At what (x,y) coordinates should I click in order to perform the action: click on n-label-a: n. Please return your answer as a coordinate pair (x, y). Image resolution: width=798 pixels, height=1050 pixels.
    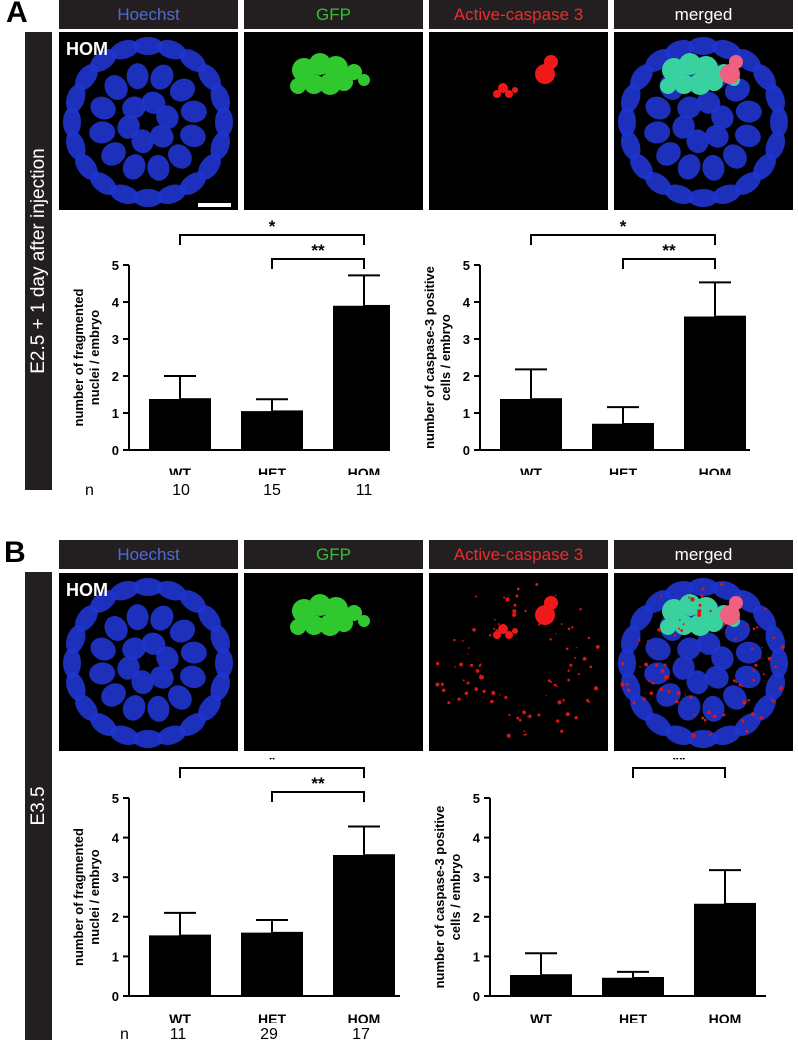
    Looking at the image, I should click on (89, 490).